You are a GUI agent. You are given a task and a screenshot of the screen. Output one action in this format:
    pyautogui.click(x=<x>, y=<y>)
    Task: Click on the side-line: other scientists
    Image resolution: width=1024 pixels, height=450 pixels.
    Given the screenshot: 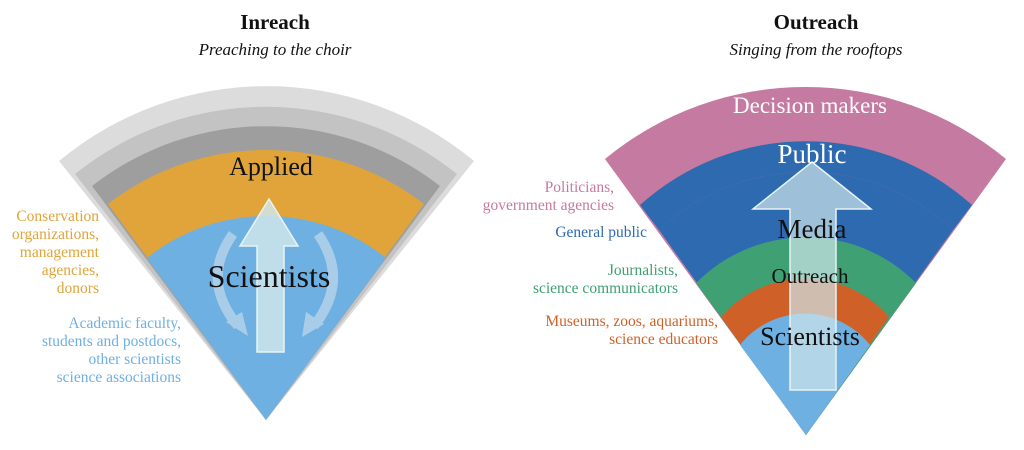 What is the action you would take?
    pyautogui.click(x=134, y=359)
    